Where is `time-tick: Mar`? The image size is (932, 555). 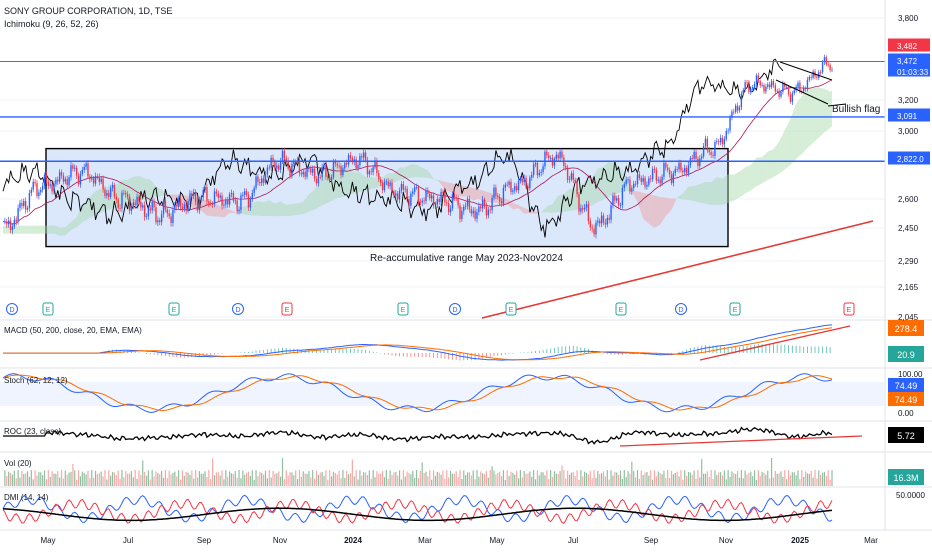
time-tick: Mar is located at coordinates (871, 540).